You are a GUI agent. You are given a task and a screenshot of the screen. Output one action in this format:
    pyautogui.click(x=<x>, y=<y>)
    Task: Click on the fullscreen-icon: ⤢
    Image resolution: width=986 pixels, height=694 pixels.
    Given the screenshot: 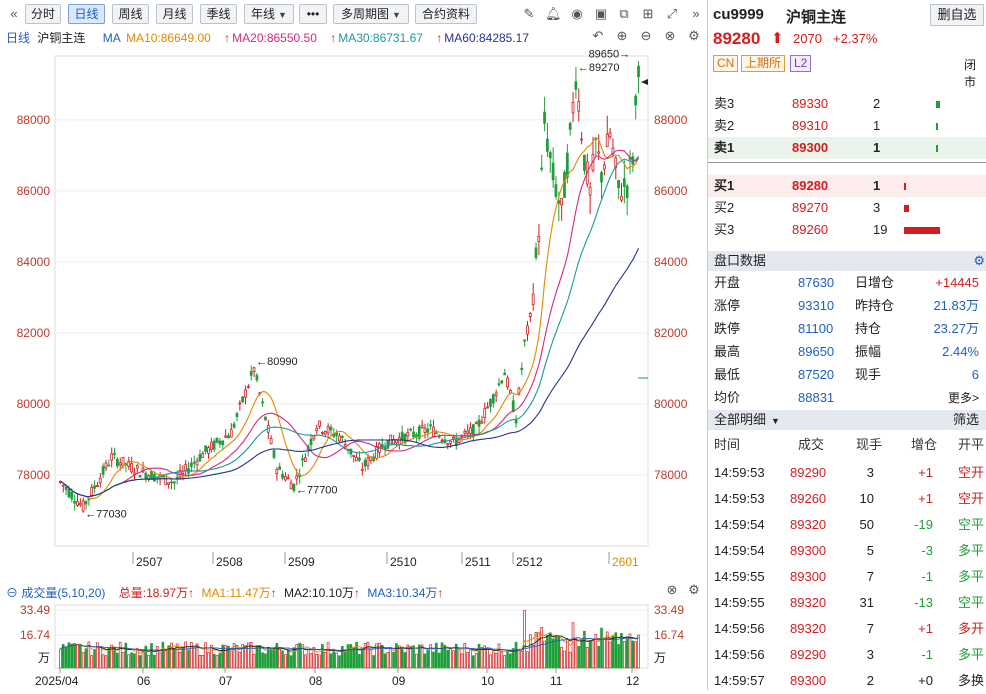 What is the action you would take?
    pyautogui.click(x=672, y=13)
    